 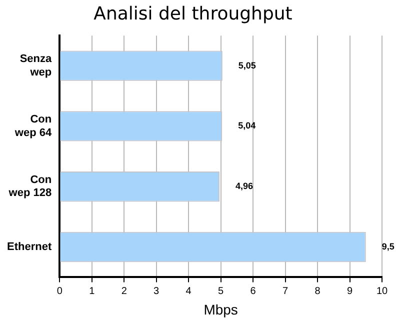 I want to click on data-label: 9,5, so click(x=388, y=246).